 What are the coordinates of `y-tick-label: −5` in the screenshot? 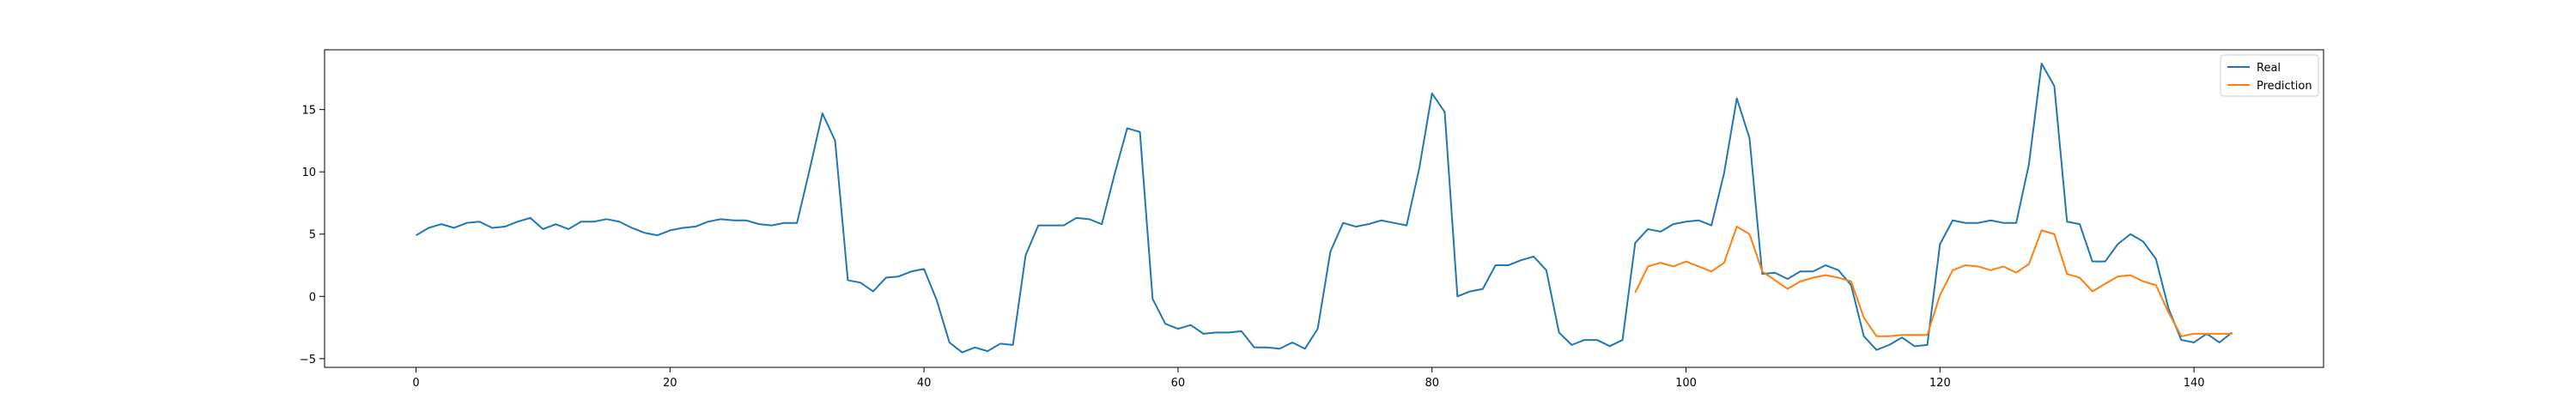 It's located at (308, 360).